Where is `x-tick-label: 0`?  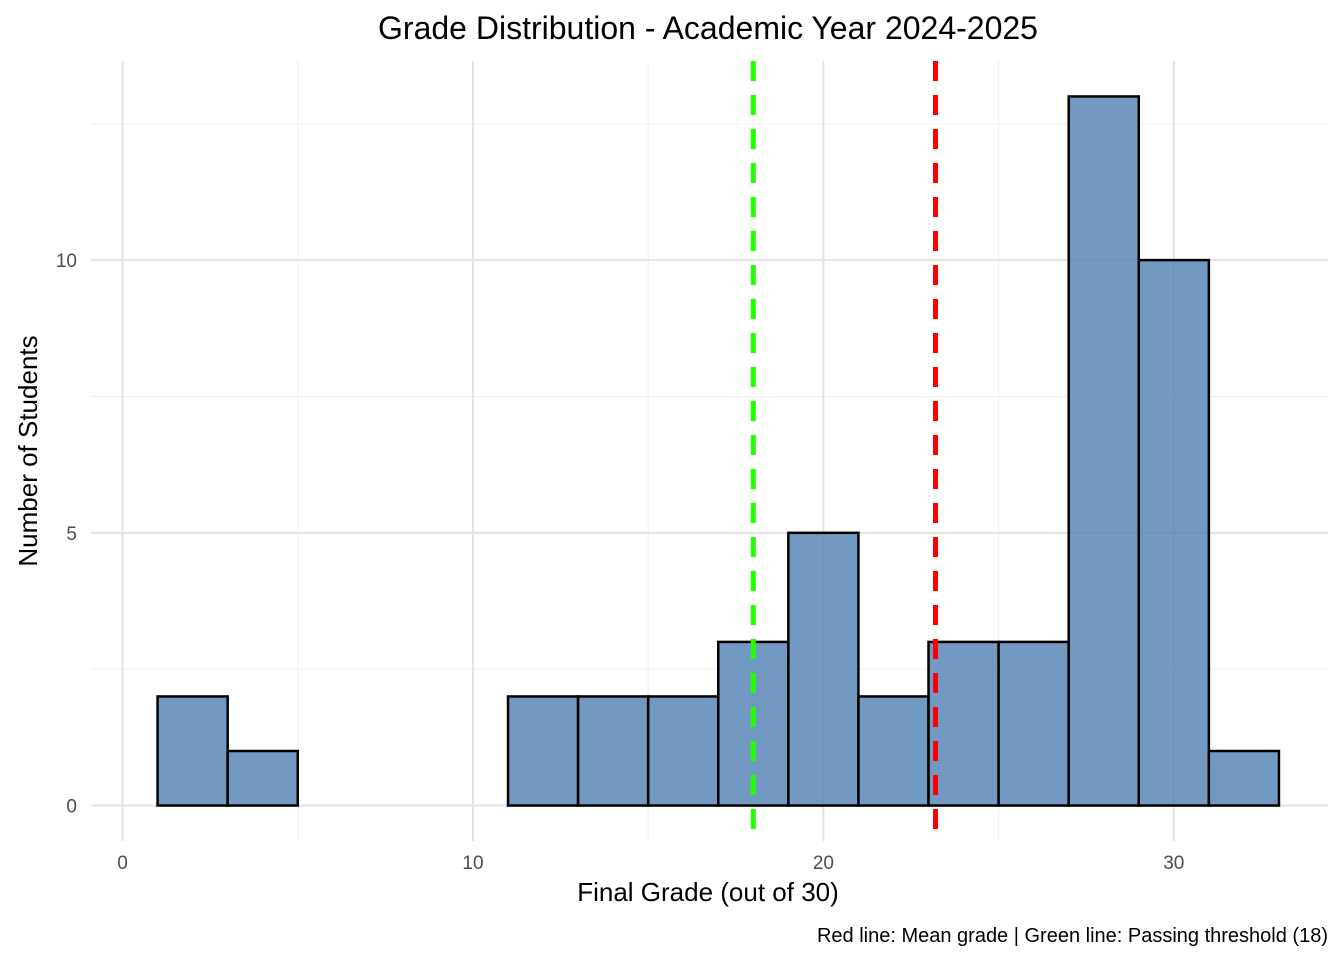 x-tick-label: 0 is located at coordinates (122, 863).